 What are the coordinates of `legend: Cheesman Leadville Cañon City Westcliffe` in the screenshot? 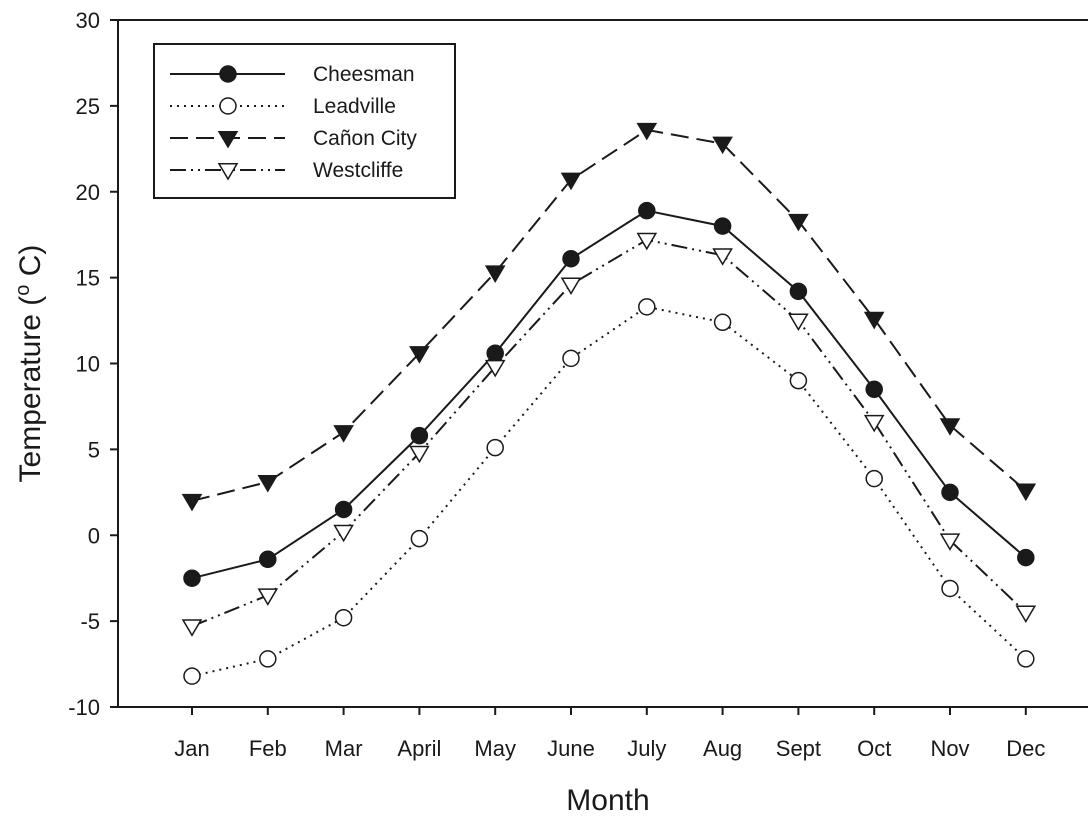 It's located at (304, 121).